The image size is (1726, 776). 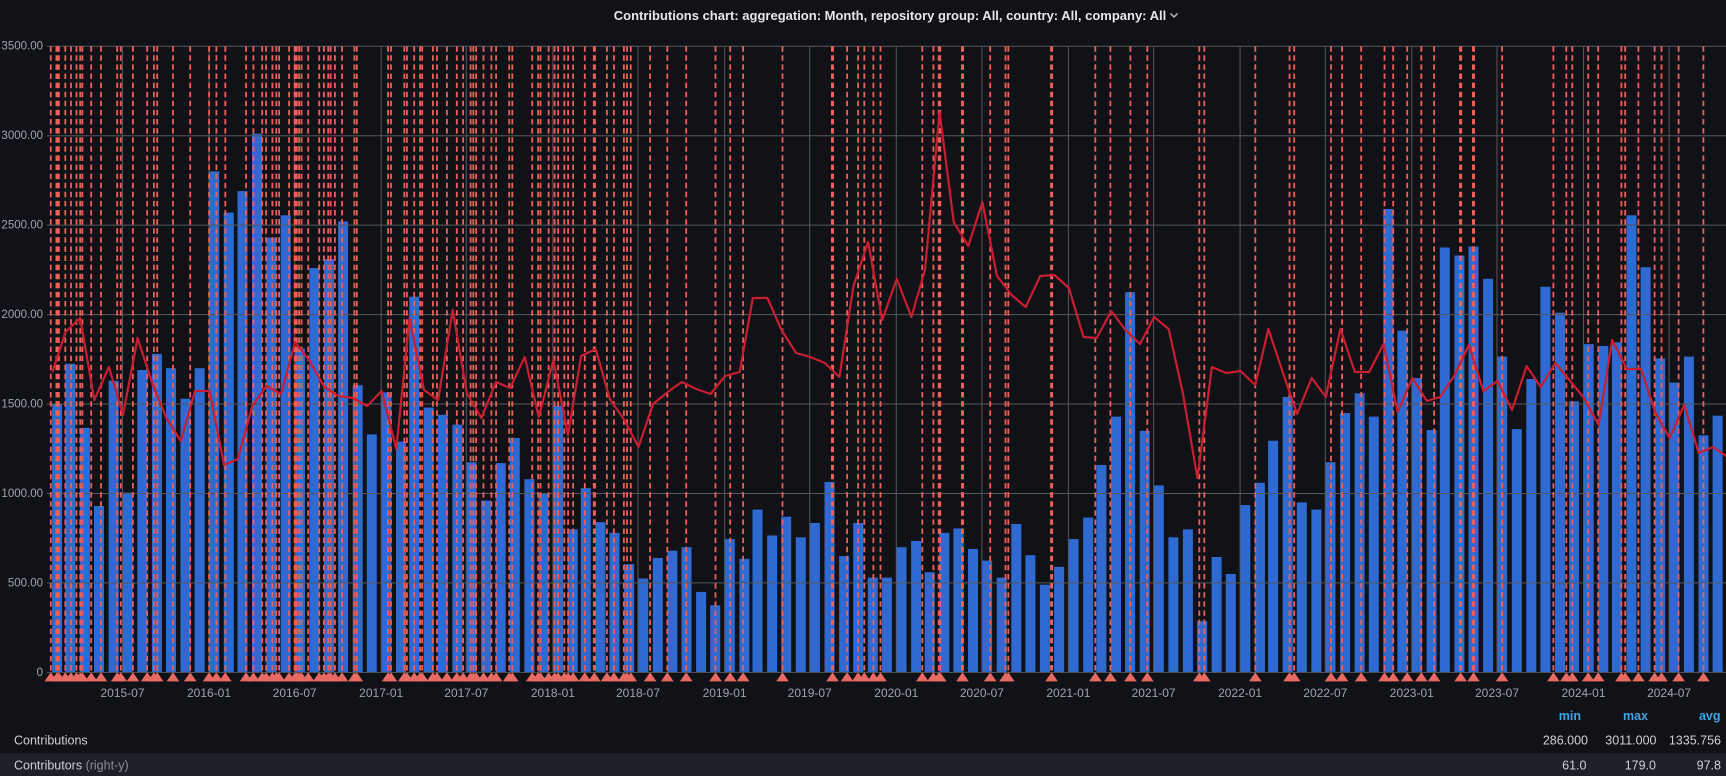 I want to click on svg-text: 2018-01, so click(x=553, y=693).